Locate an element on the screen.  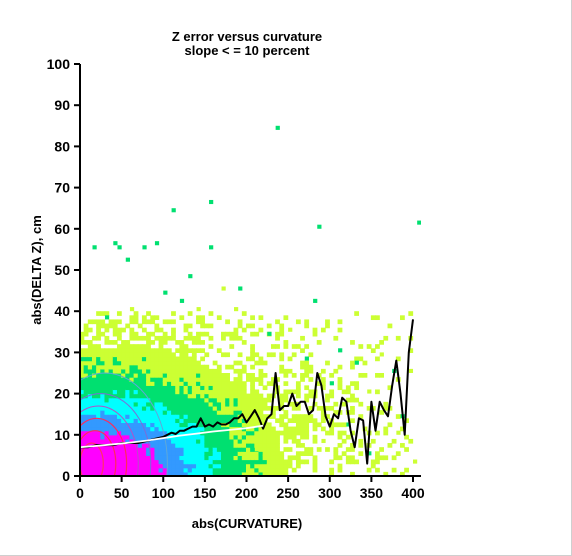
y-tick-label: 80 is located at coordinates (62, 146).